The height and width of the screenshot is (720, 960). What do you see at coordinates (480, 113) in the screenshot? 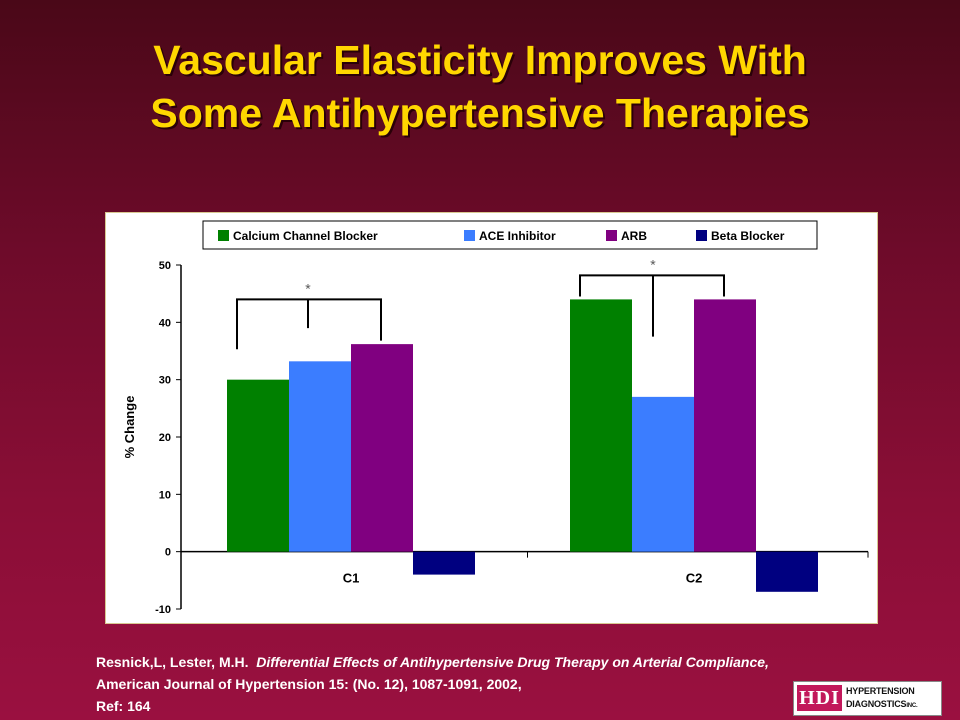
I see `title-line-2: Some Antihypertensive Therapies` at bounding box center [480, 113].